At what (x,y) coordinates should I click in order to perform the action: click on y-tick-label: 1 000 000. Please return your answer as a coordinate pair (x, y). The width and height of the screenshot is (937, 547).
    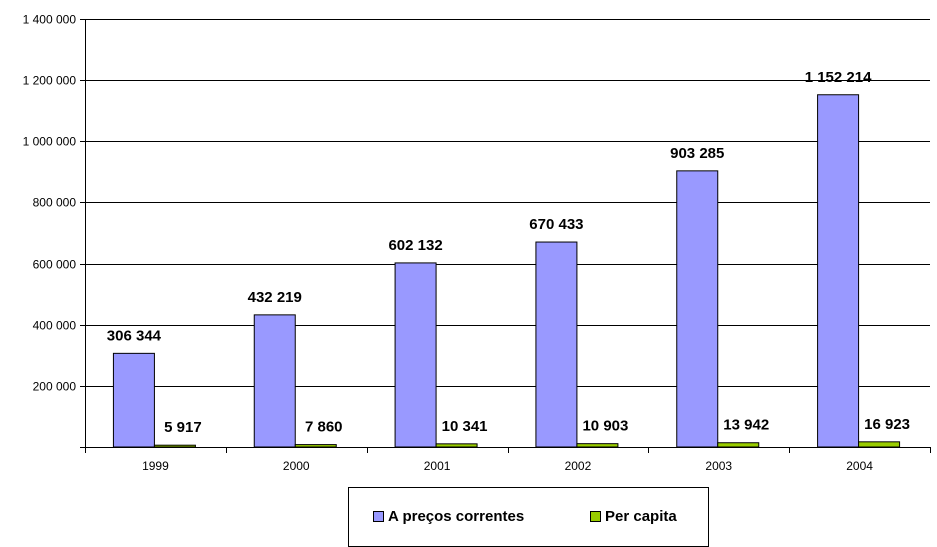
    Looking at the image, I should click on (50, 142).